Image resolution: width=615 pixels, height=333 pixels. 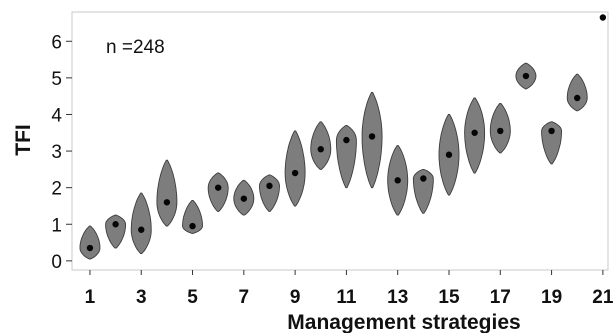 I want to click on y-tick-label: 4, so click(x=56, y=115).